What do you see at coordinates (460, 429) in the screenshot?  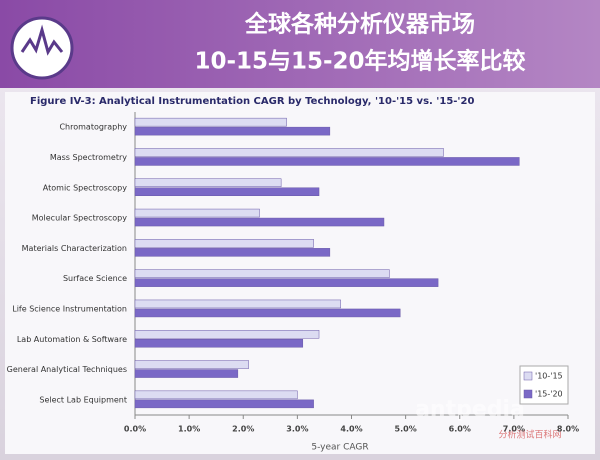 I see `x-tick-label: 6.0%` at bounding box center [460, 429].